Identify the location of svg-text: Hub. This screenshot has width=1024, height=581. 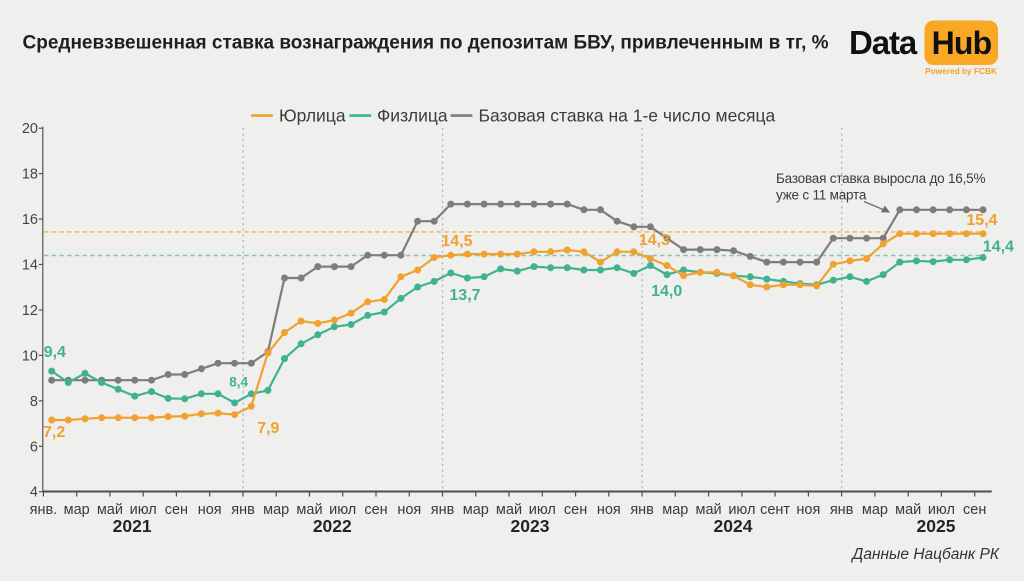
(962, 43).